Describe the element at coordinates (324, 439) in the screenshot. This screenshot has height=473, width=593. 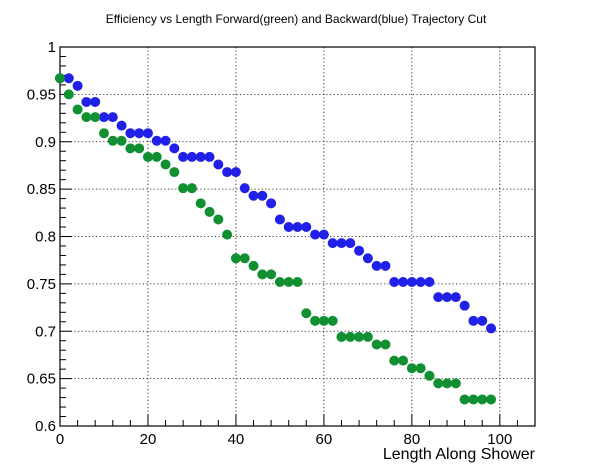
I see `x-tick-label: 60` at that location.